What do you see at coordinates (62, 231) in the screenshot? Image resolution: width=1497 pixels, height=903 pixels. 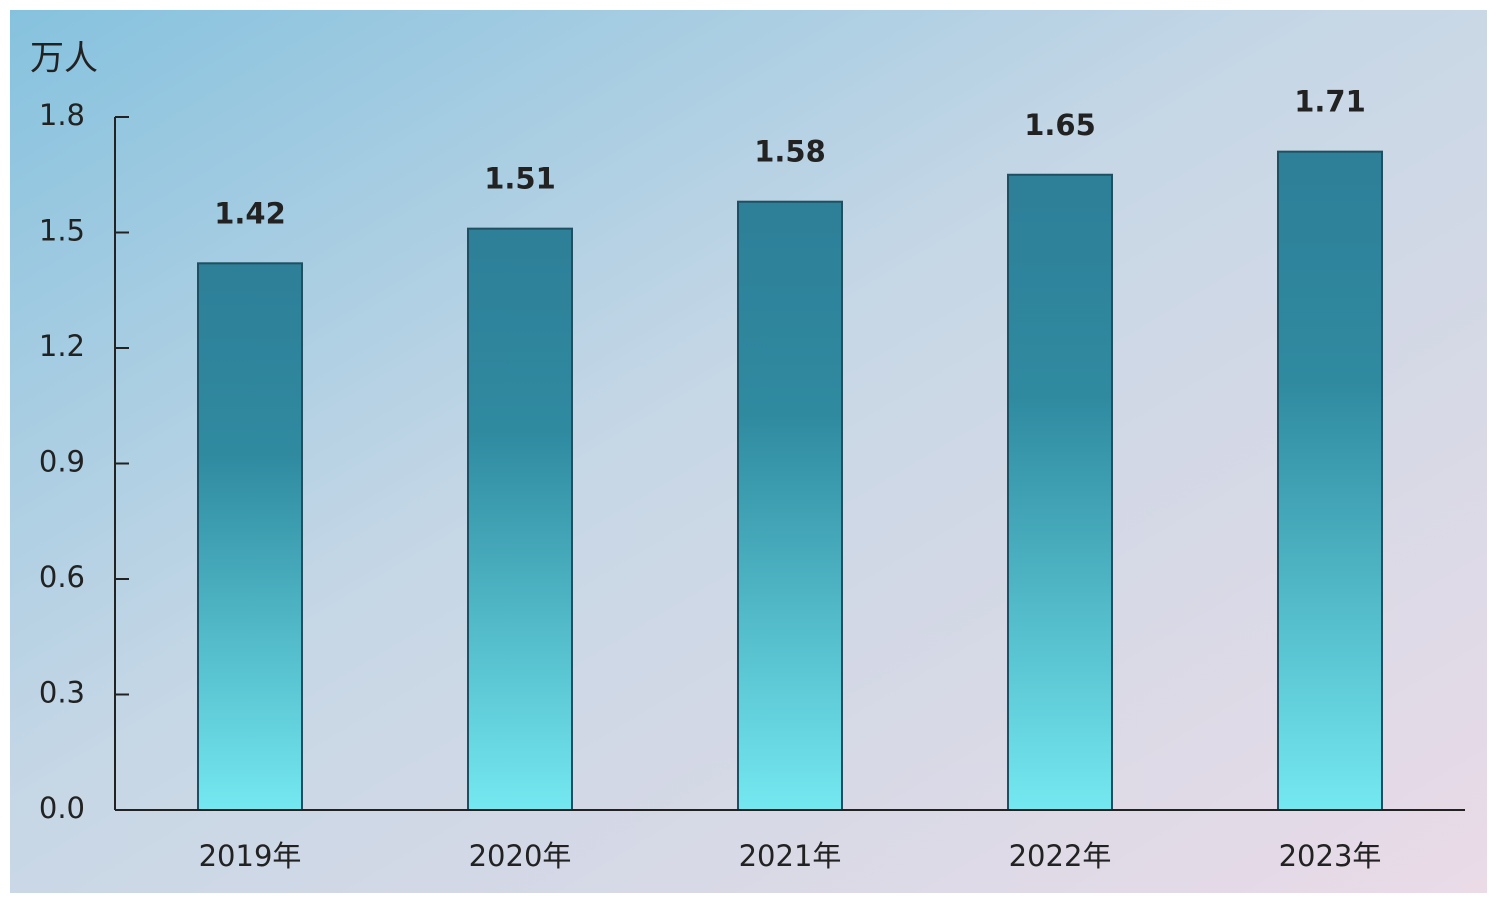 I see `y-tick-label: 1.5` at bounding box center [62, 231].